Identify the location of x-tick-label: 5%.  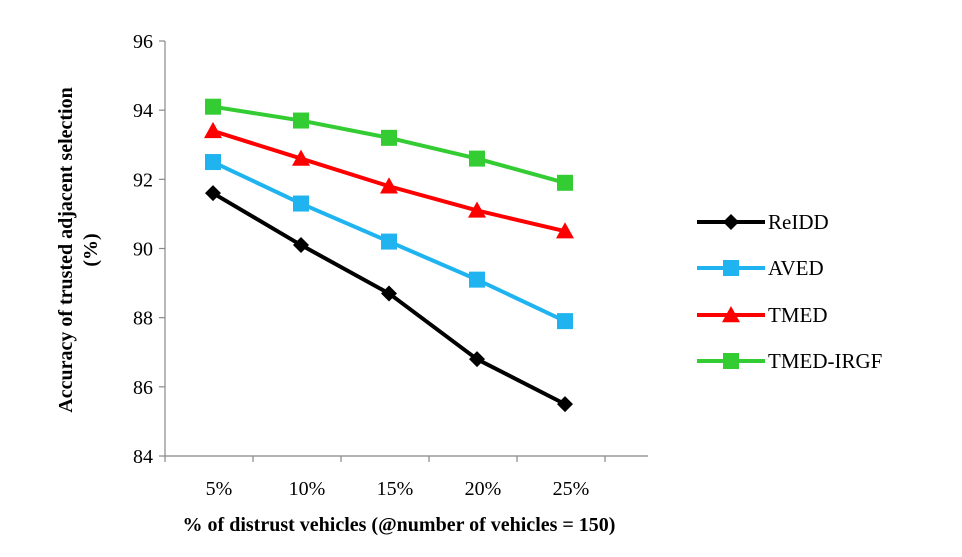
(219, 489).